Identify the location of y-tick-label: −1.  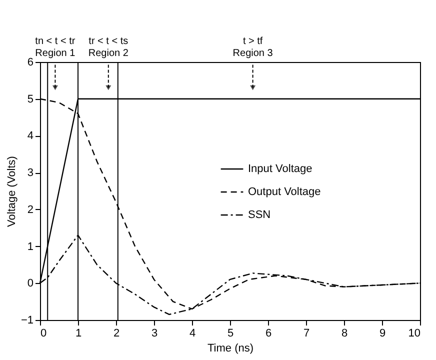
(27, 320).